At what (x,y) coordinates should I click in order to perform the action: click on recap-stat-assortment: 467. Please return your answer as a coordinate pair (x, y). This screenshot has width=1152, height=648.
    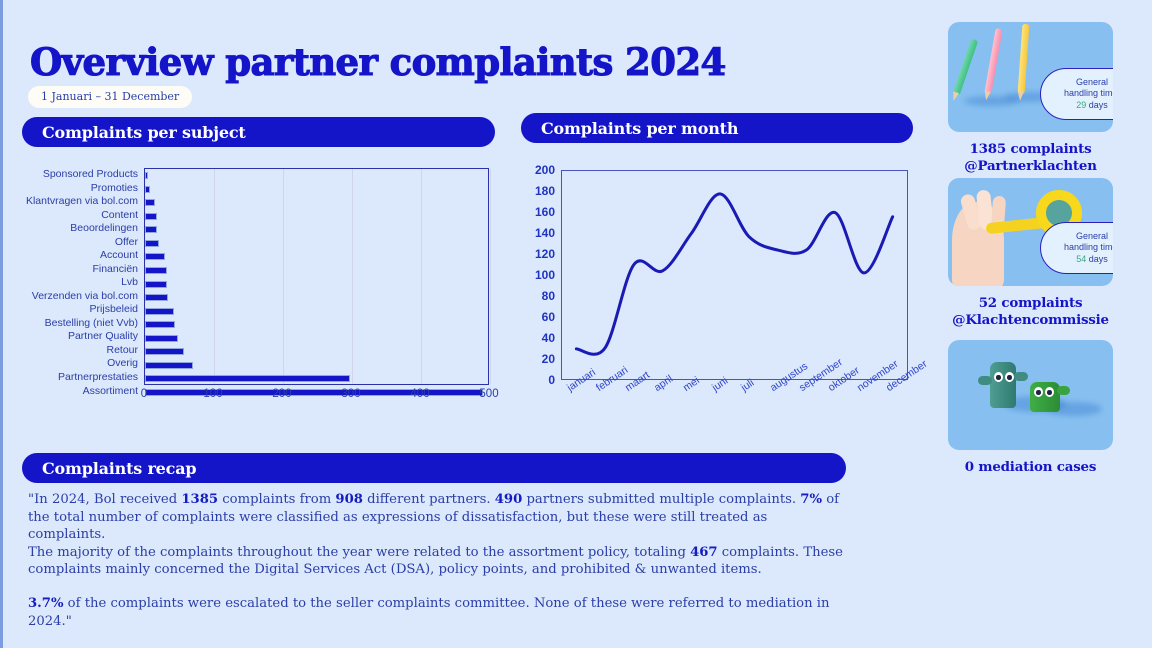
    Looking at the image, I should click on (704, 552).